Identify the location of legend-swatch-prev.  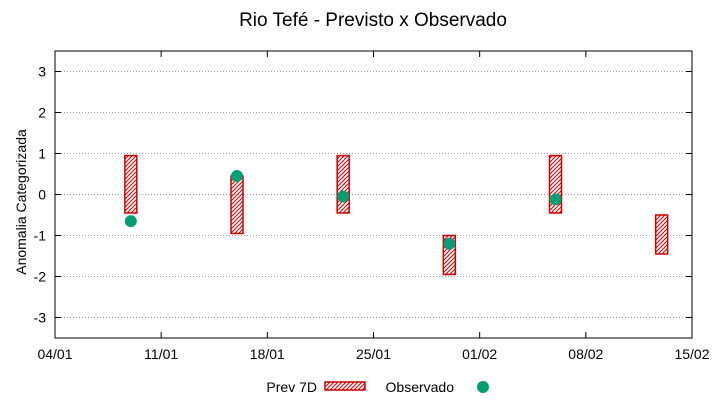
(345, 386).